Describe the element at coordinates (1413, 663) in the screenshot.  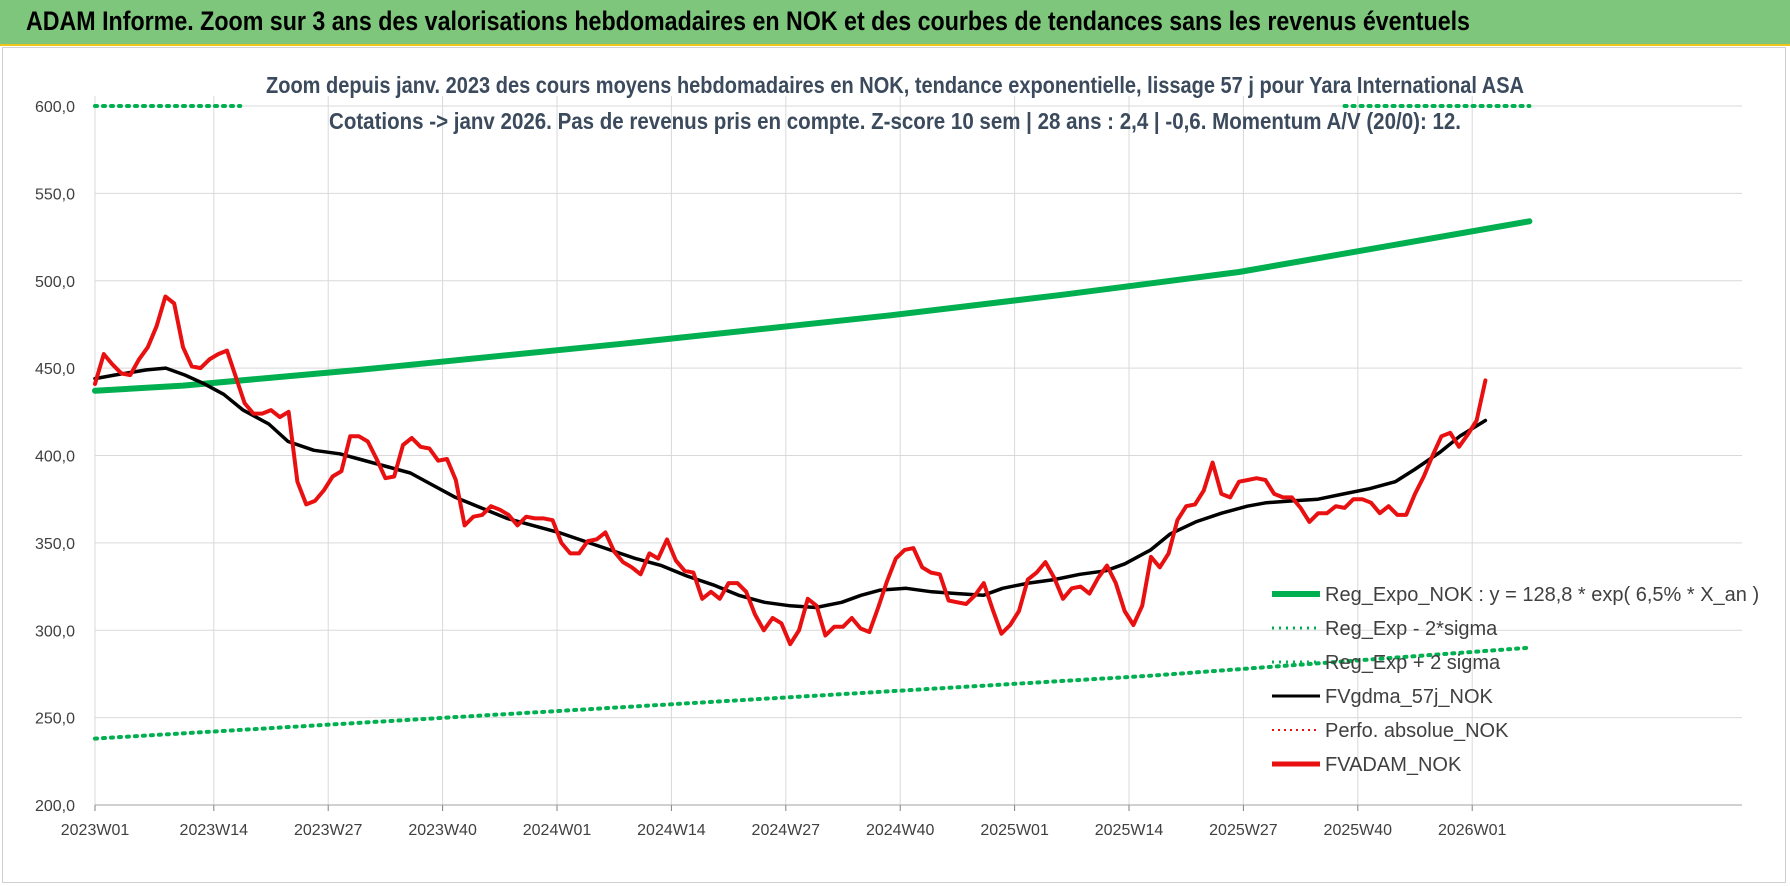
I see `legend-label: Reg_Exp + 2 sigma` at that location.